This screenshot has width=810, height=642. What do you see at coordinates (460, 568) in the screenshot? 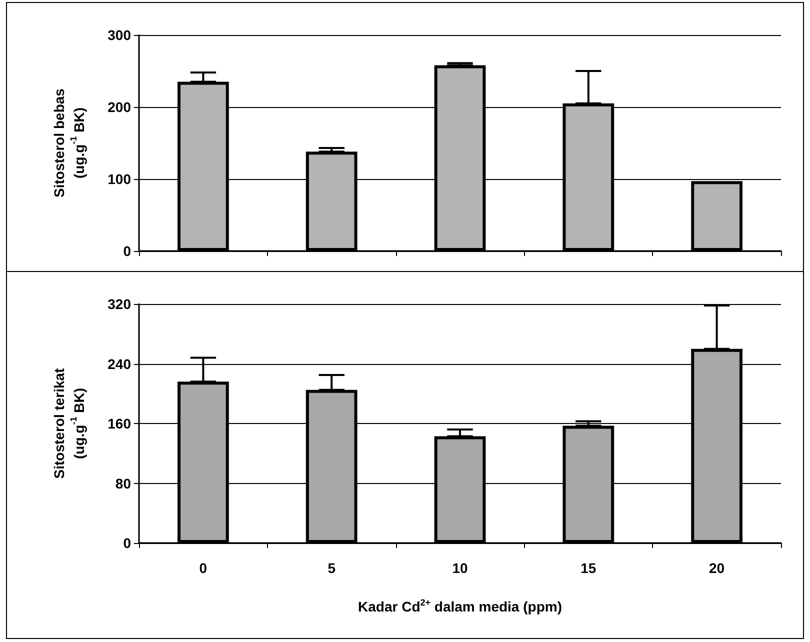
I see `x-tick-label: 10` at bounding box center [460, 568].